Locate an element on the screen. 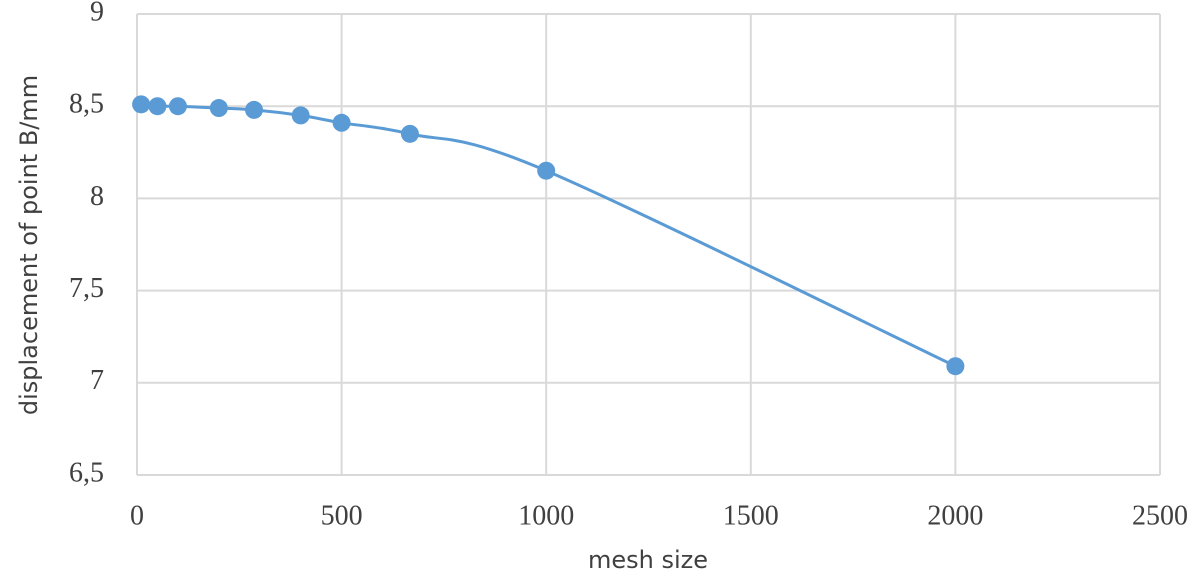  y-tick-label: 7 is located at coordinates (97, 380).